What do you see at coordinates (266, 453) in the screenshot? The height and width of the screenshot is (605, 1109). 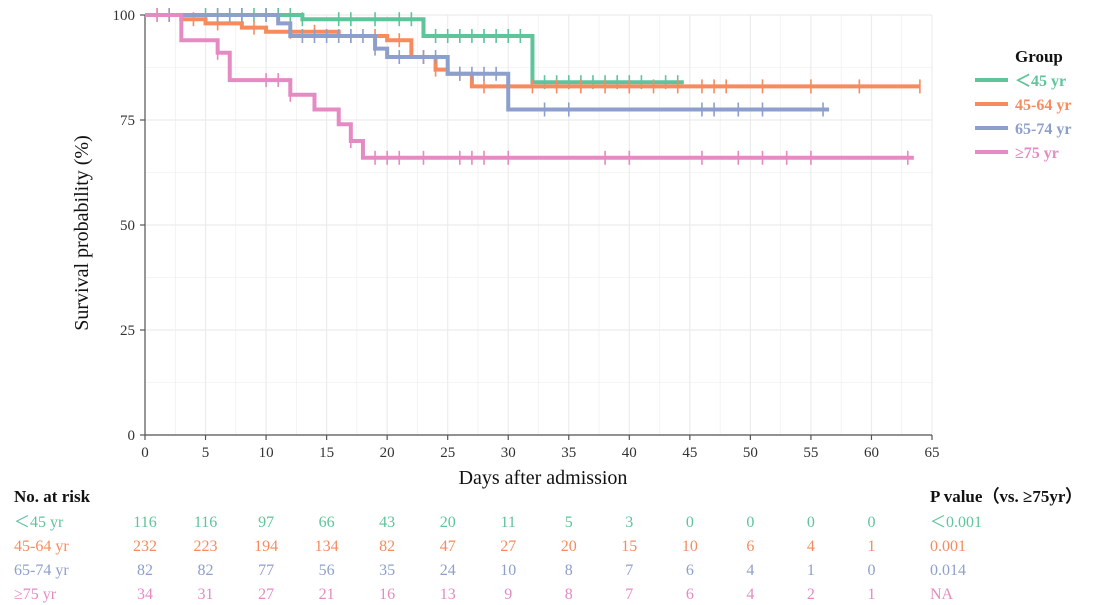 I see `x-tick-label: 10` at bounding box center [266, 453].